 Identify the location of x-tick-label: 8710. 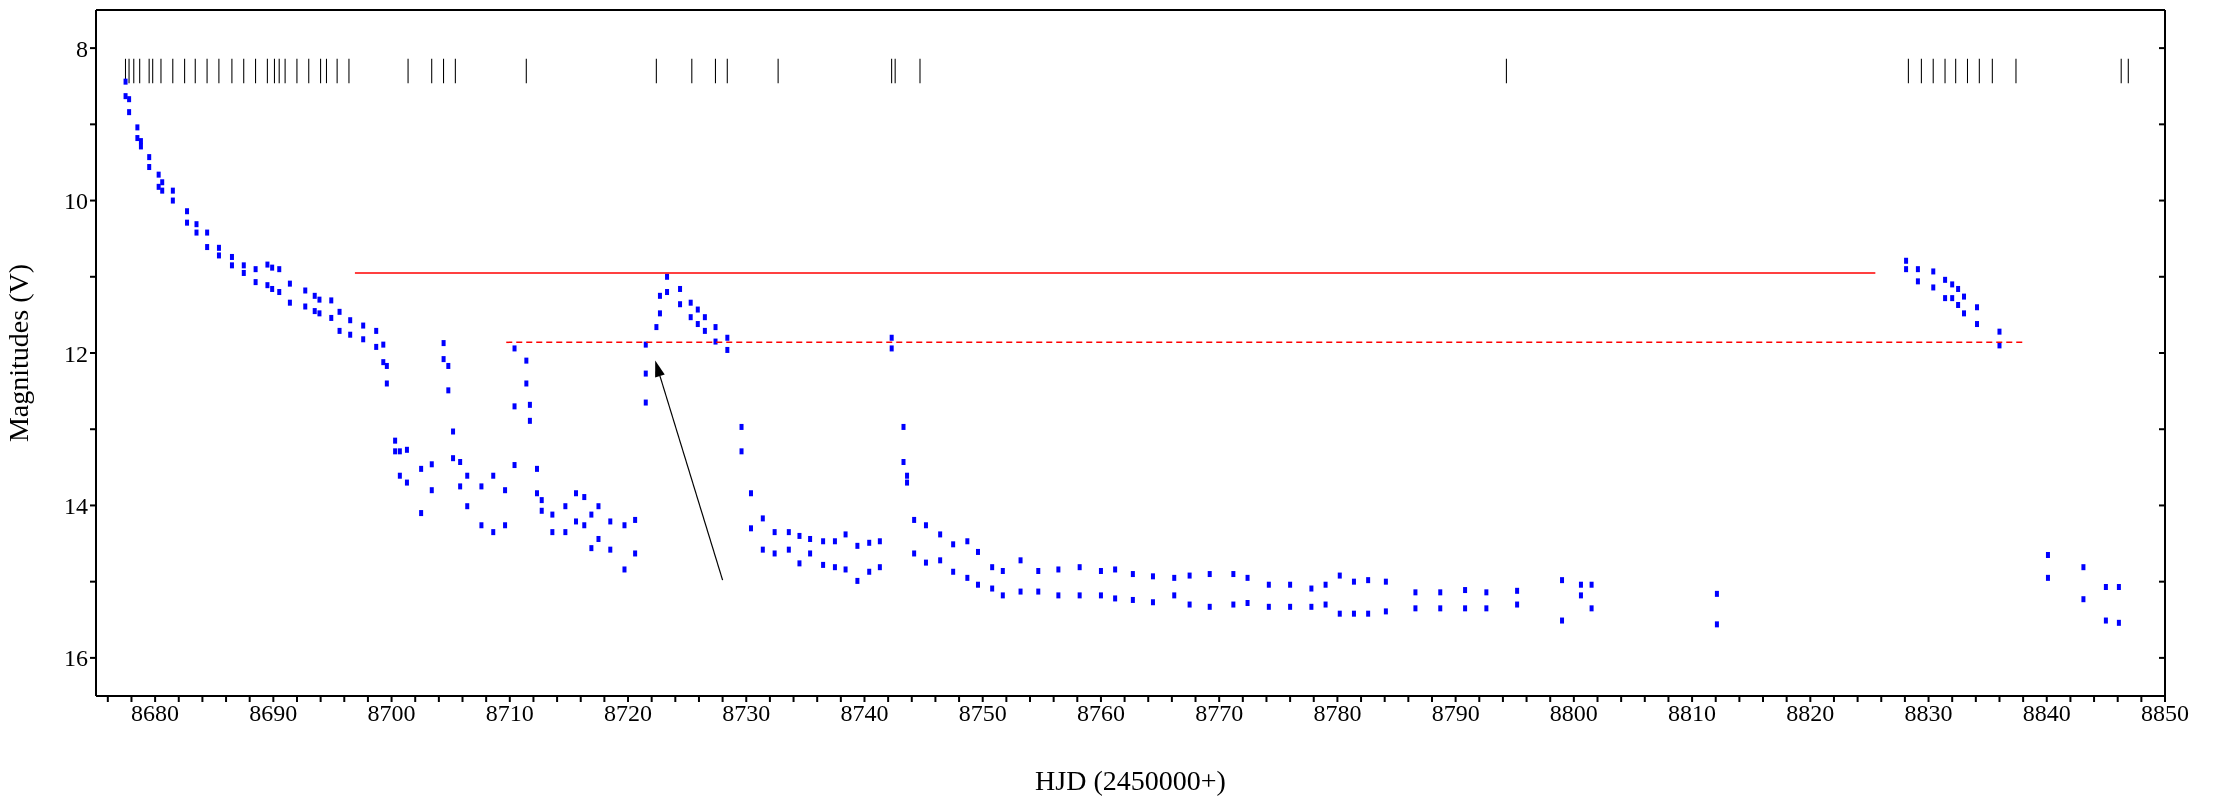
(509, 713).